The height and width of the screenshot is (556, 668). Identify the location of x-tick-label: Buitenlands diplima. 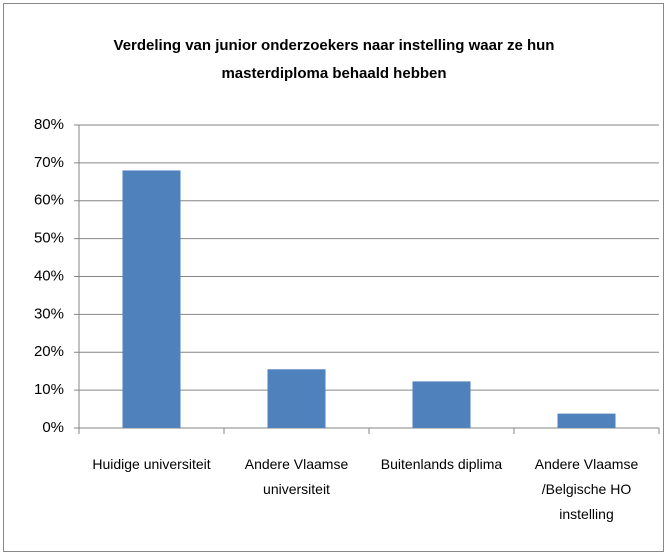
(441, 464).